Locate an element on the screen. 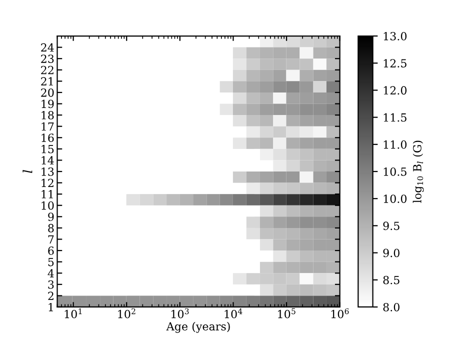 Image resolution: width=458 pixels, height=343 pixels. color-bar-label: 12.0 is located at coordinates (395, 90).